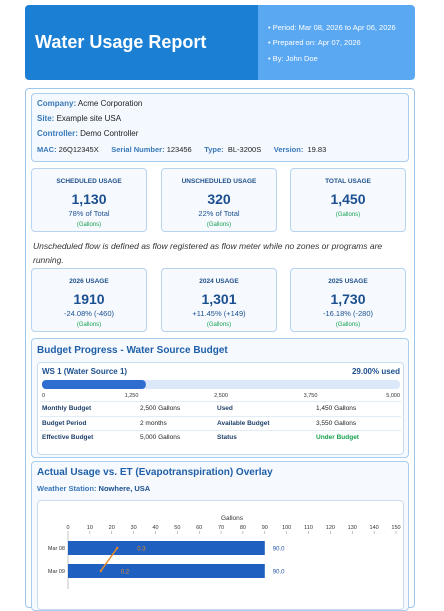 The height and width of the screenshot is (611, 444). What do you see at coordinates (244, 149) in the screenshot?
I see `value: BL-3200S` at bounding box center [244, 149].